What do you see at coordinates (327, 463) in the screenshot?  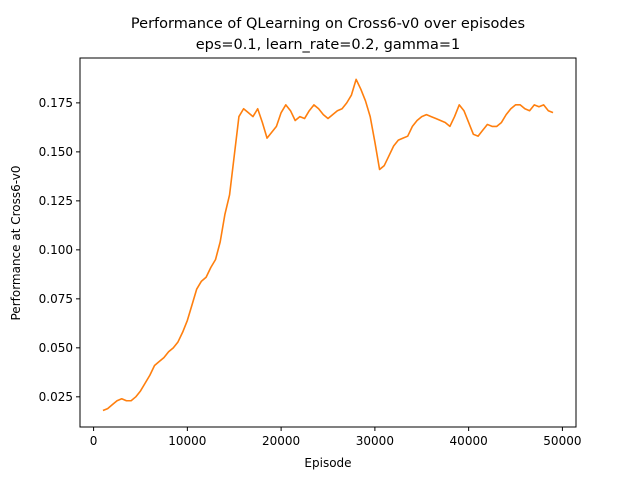 I see `x-axis-label: Episode` at bounding box center [327, 463].